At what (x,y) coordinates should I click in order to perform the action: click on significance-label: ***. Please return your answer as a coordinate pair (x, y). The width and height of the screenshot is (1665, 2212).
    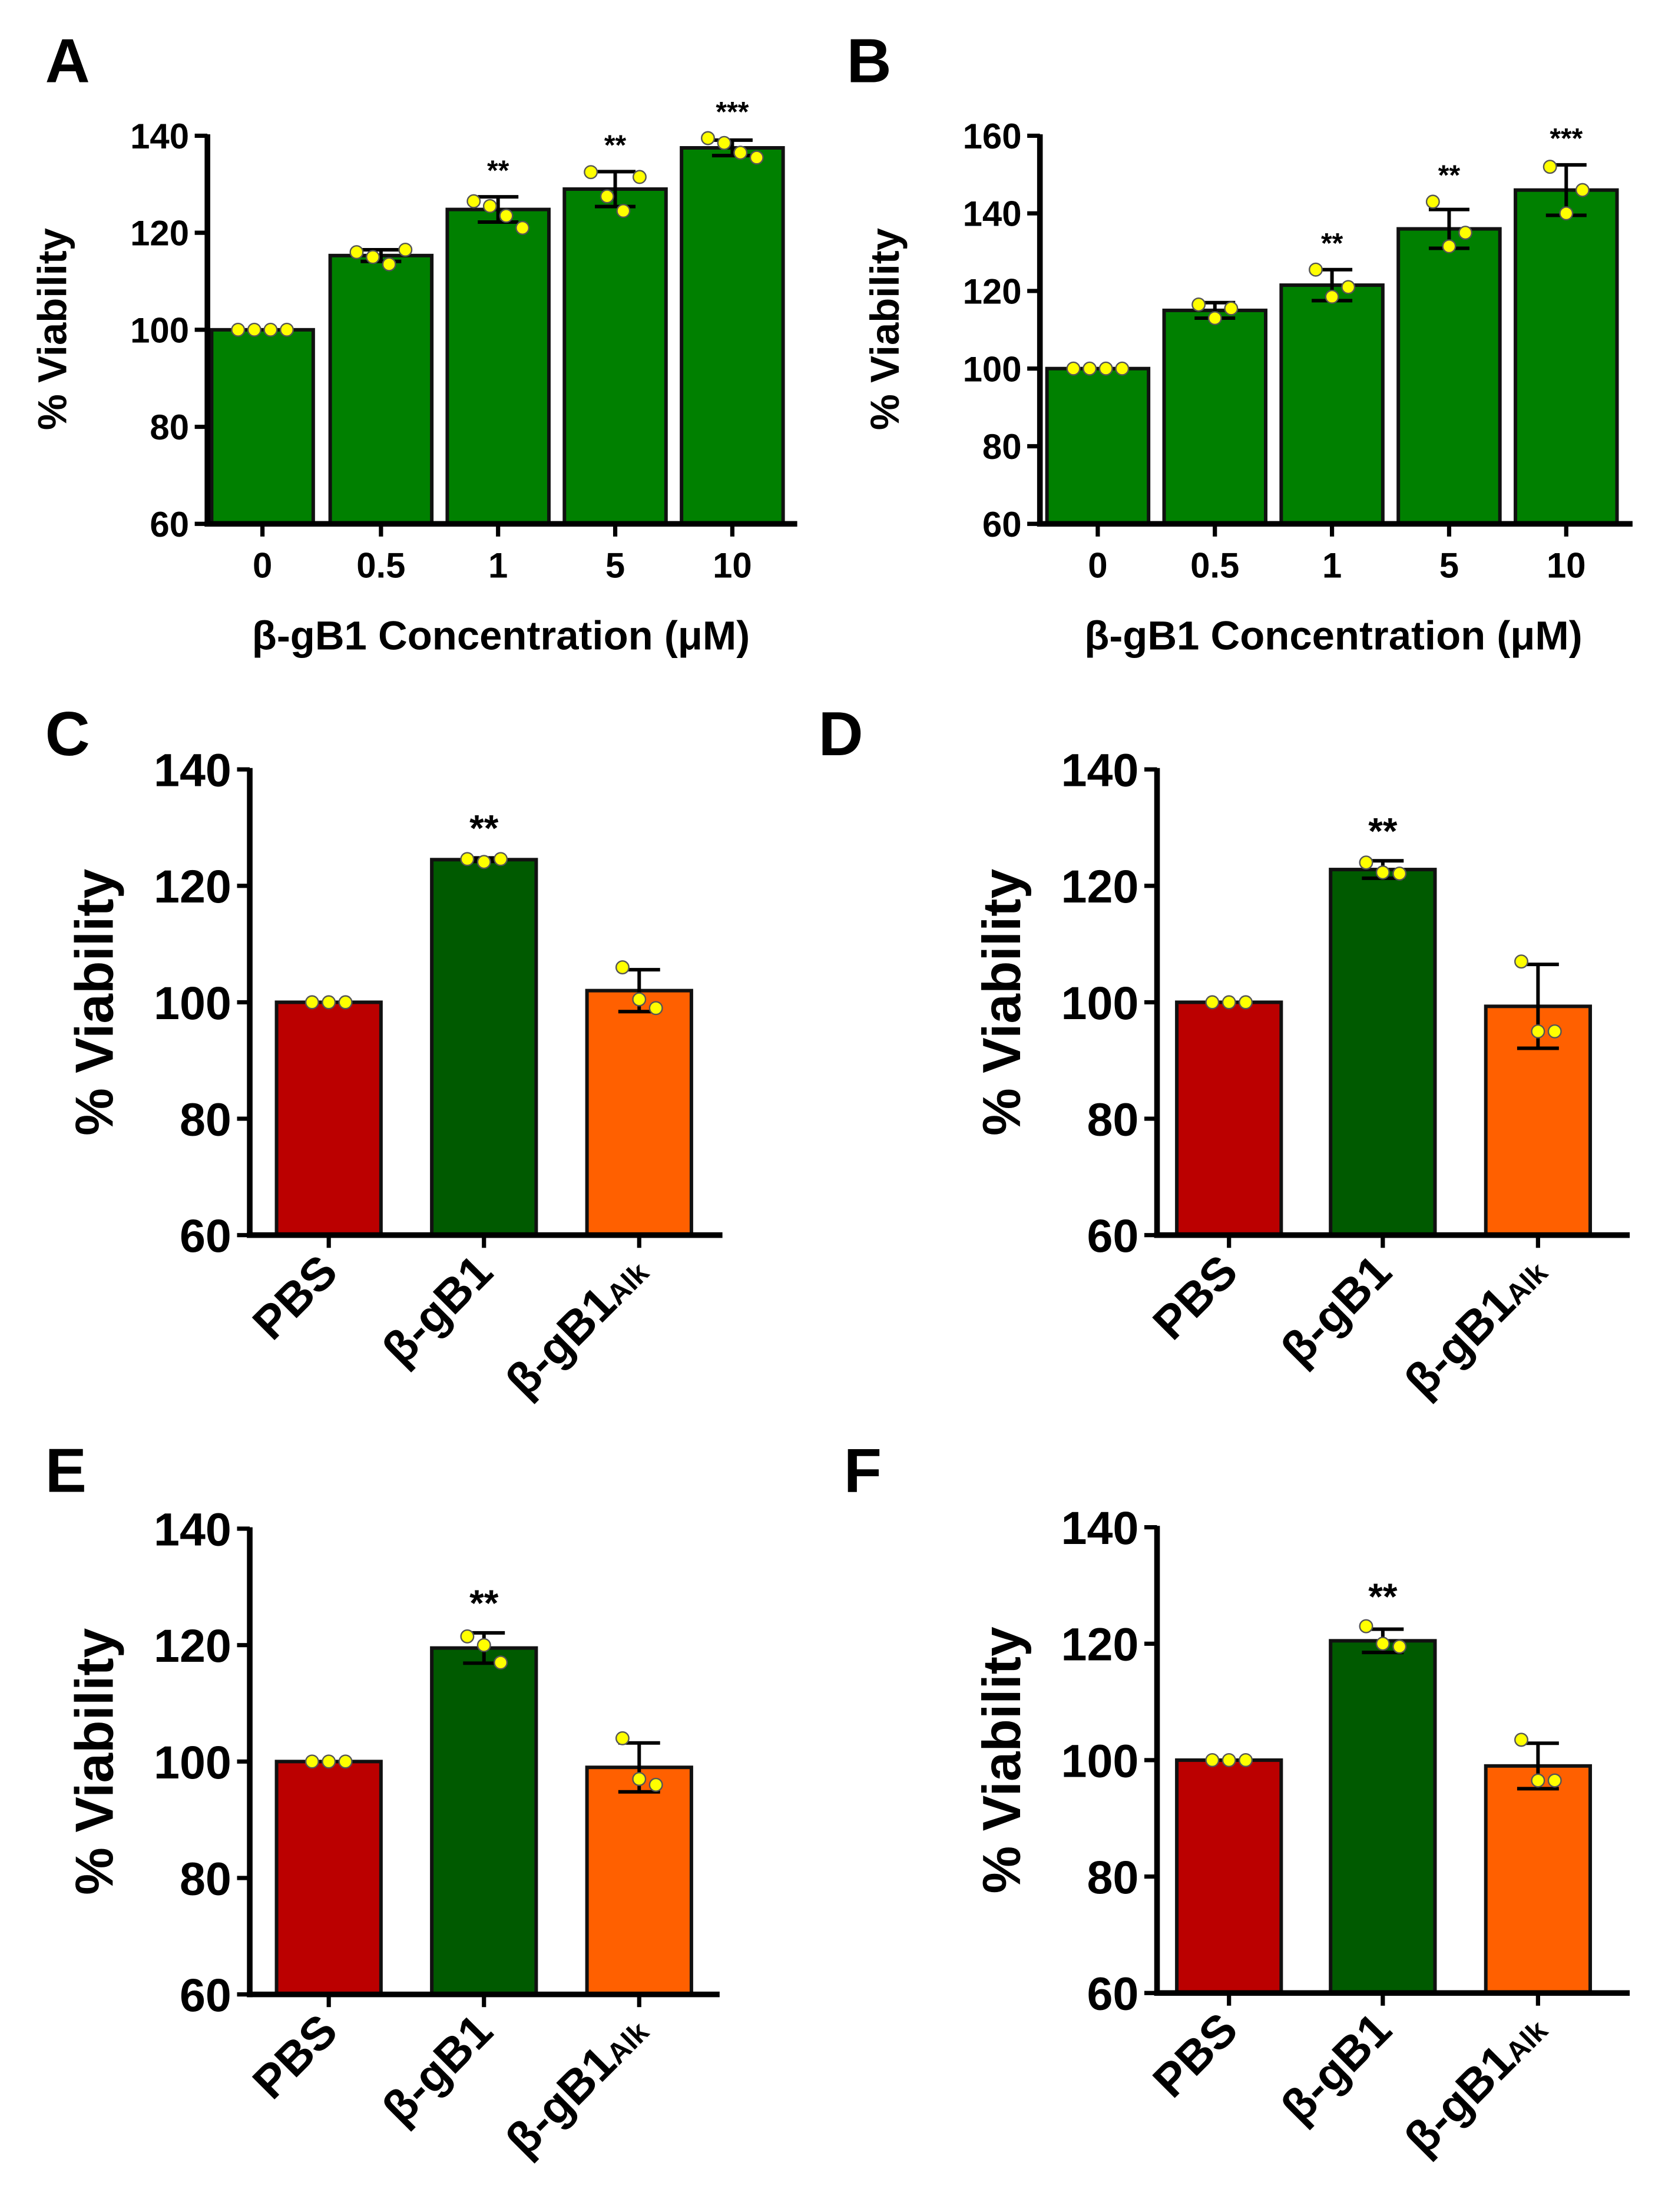
    Looking at the image, I should click on (1566, 138).